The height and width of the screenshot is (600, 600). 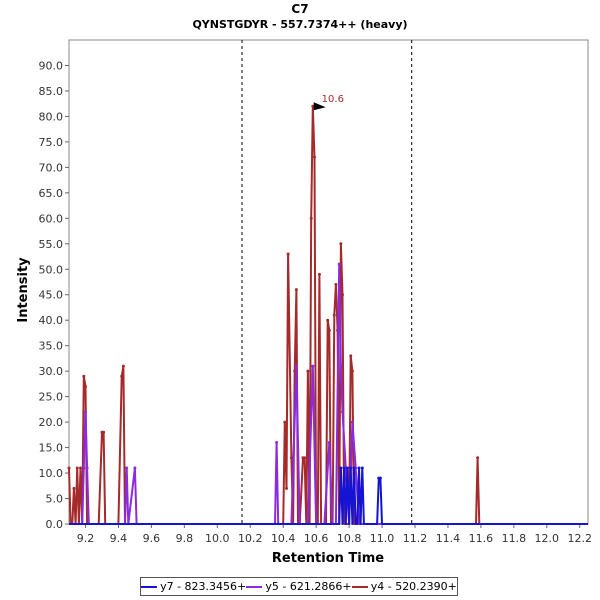 I want to click on y-tick-label: 35.0, so click(x=51, y=346).